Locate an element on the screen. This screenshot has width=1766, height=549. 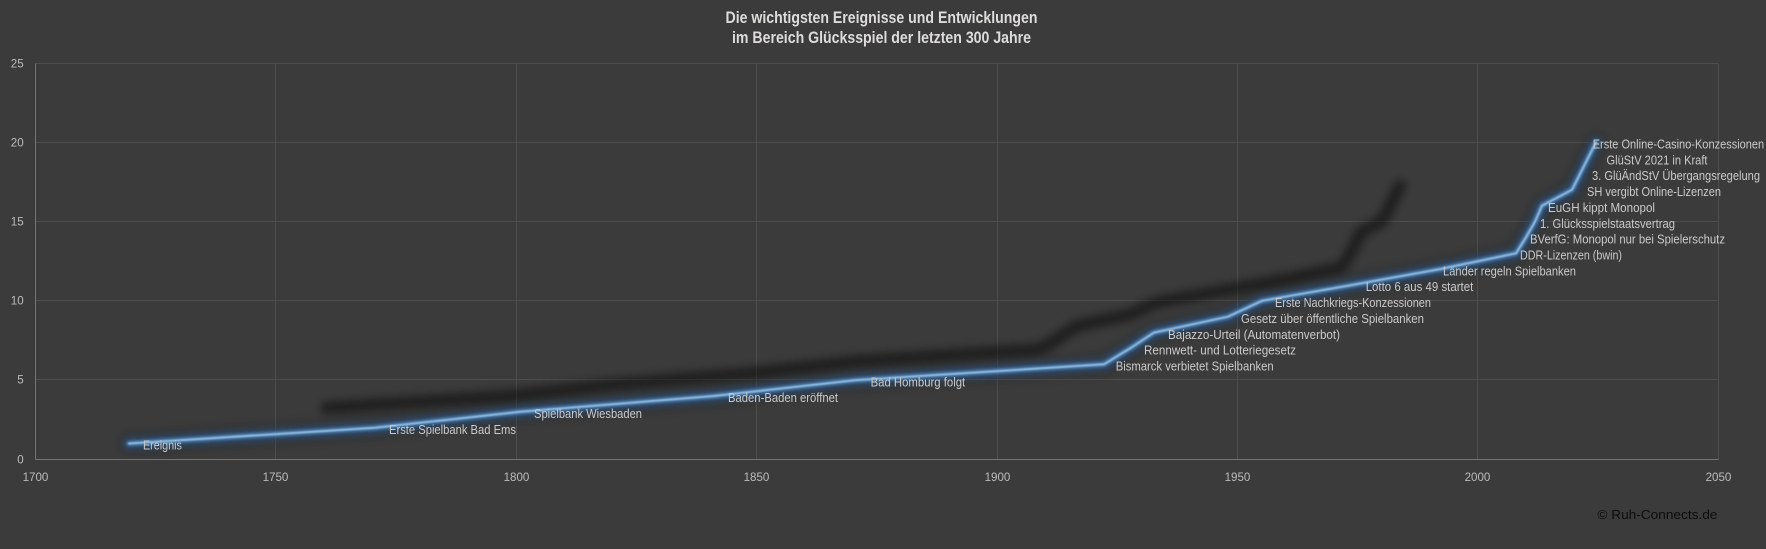
svg-text: GlüStV 2021 in Kraft is located at coordinates (1657, 160).